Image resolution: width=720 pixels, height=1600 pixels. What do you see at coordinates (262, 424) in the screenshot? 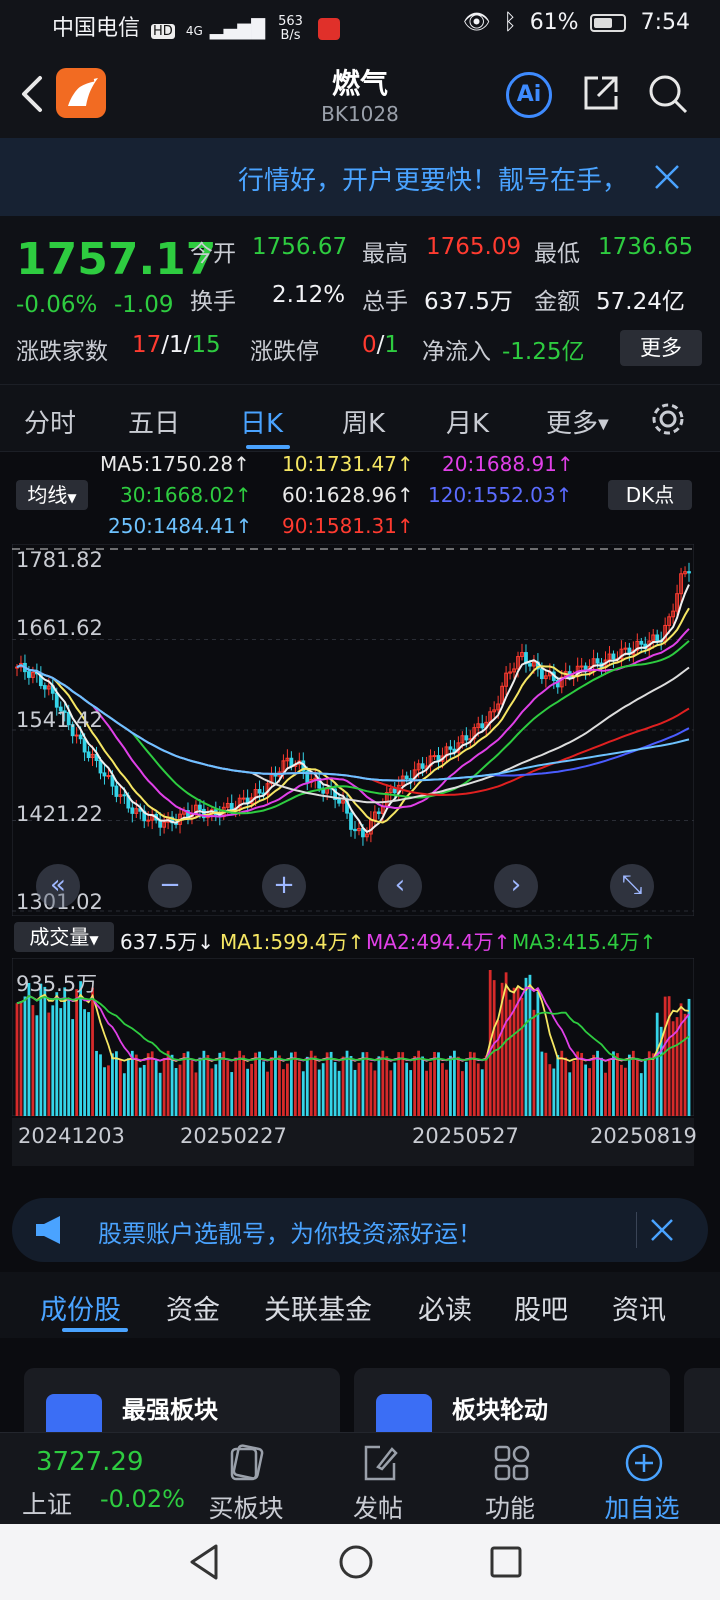
I see `tab-daily-k: 日K` at bounding box center [262, 424].